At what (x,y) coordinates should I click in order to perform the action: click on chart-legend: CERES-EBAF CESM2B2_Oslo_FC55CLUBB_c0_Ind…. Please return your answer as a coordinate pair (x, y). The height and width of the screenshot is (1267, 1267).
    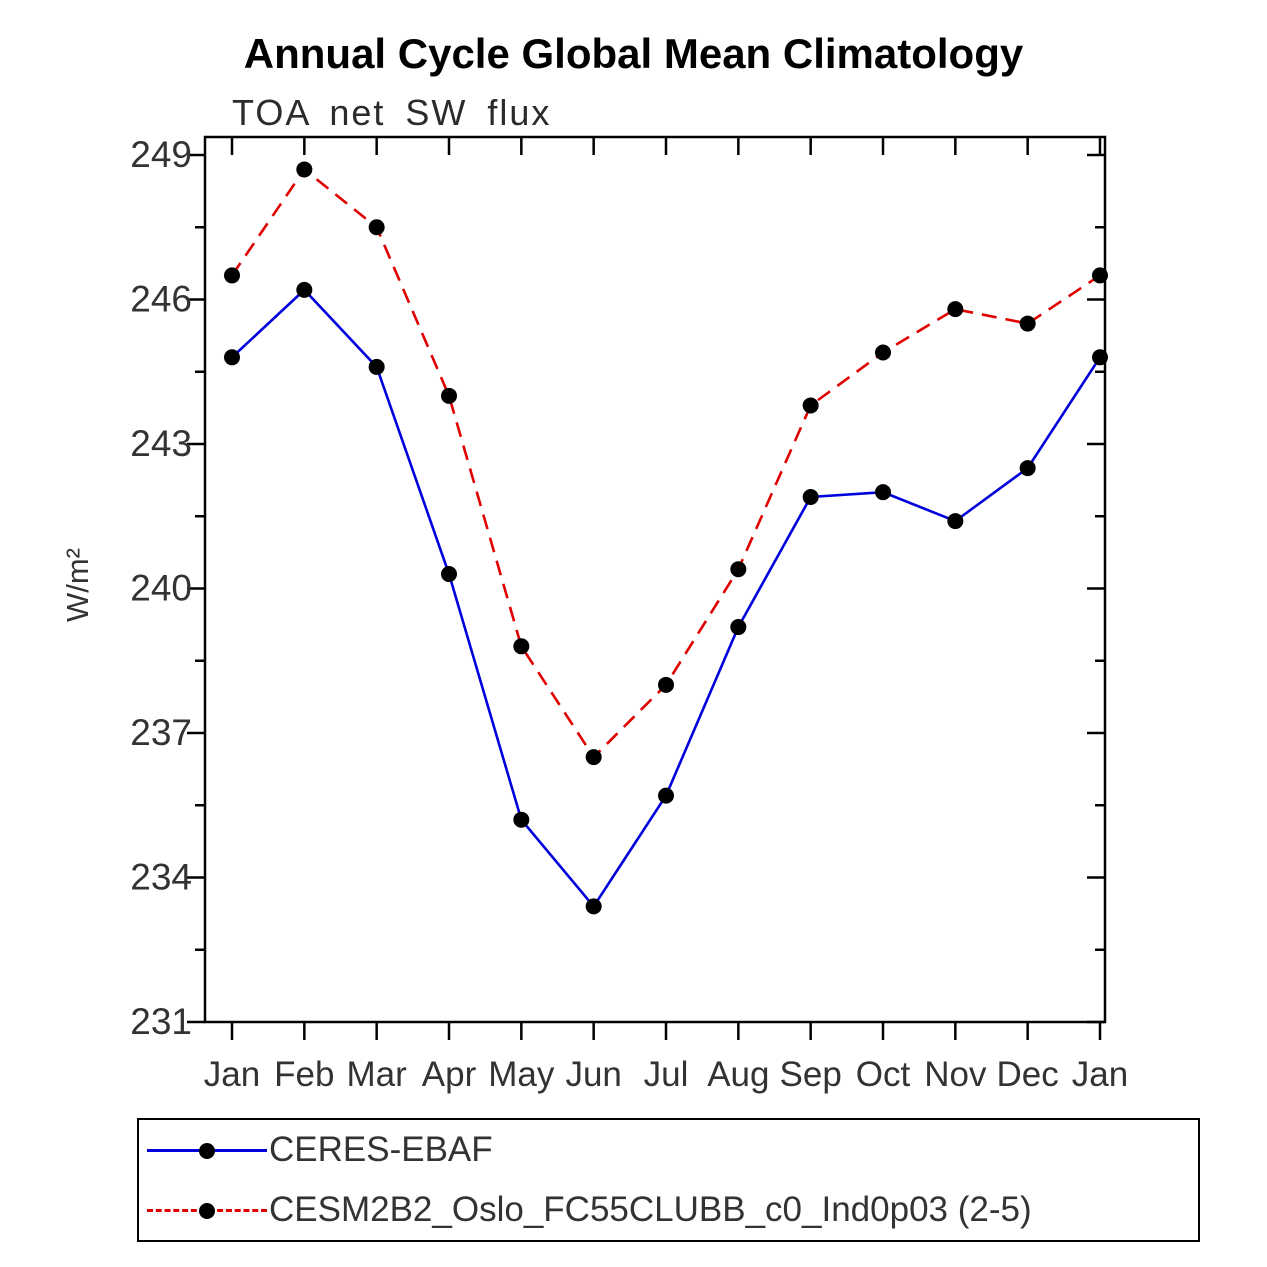
    Looking at the image, I should click on (668, 1180).